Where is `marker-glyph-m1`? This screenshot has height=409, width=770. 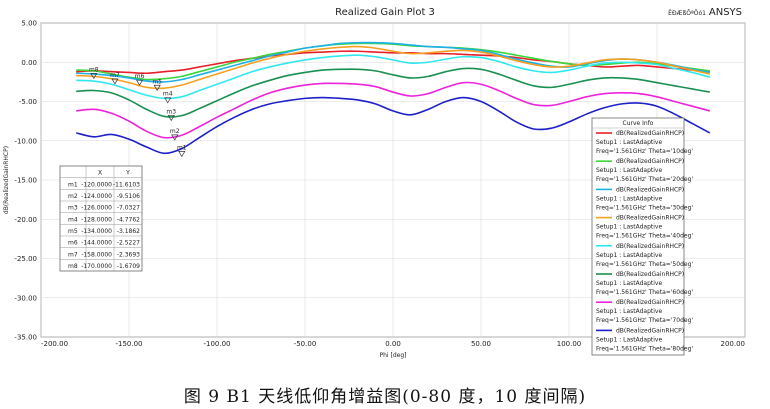
marker-glyph-m1 is located at coordinates (182, 154).